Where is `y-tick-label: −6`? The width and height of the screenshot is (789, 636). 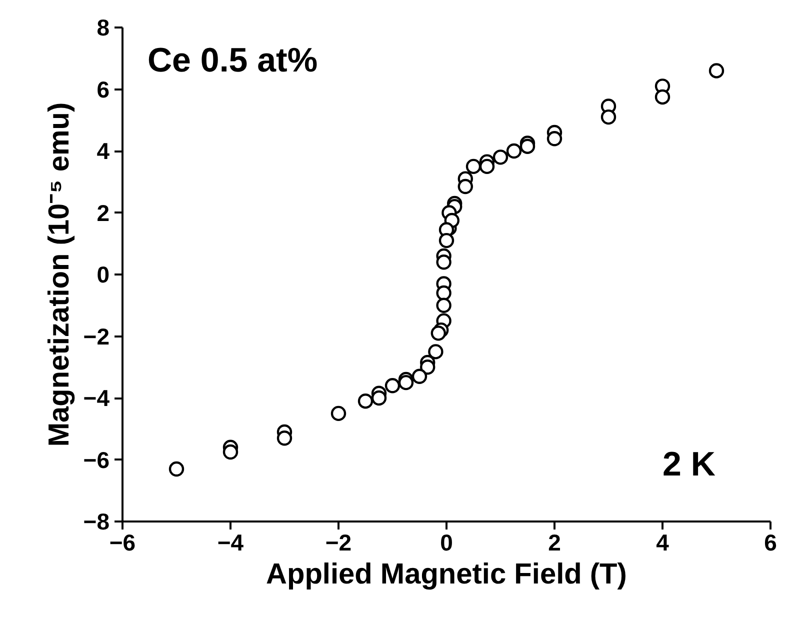
y-tick-label: −6 is located at coordinates (96, 459).